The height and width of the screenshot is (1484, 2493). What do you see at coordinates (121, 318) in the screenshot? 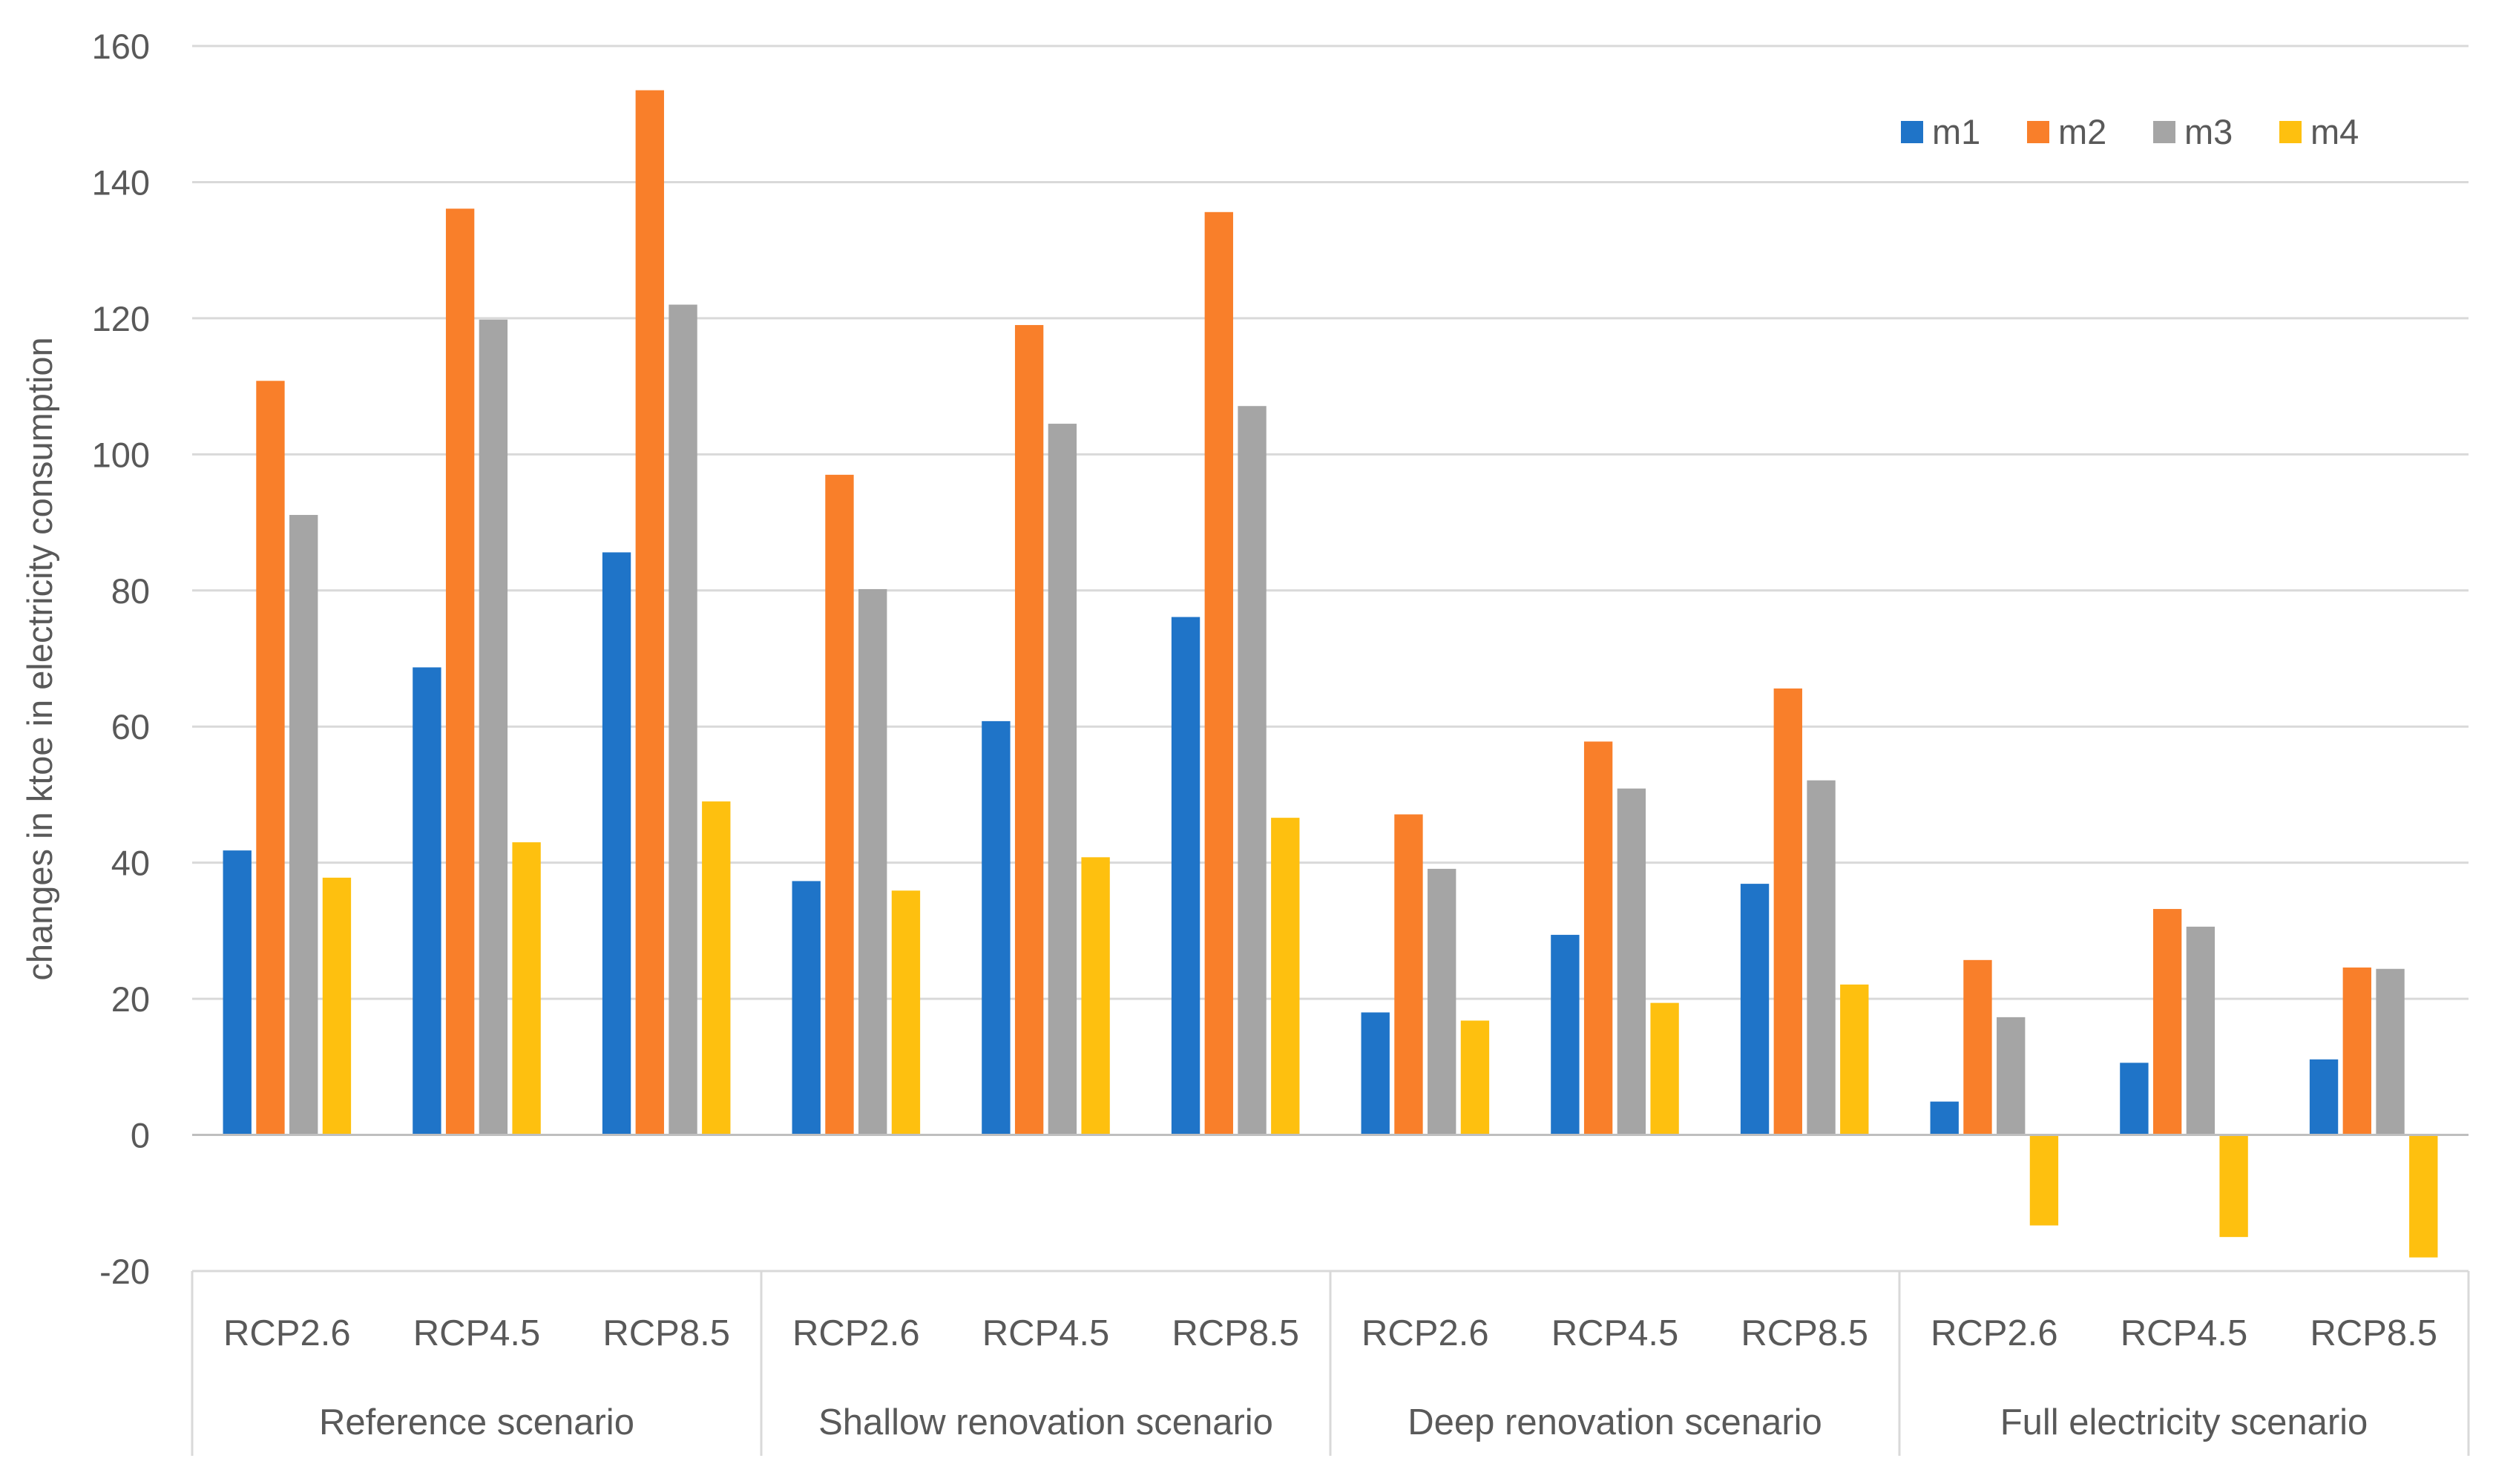
I see `y-tick-label: 120` at bounding box center [121, 318].